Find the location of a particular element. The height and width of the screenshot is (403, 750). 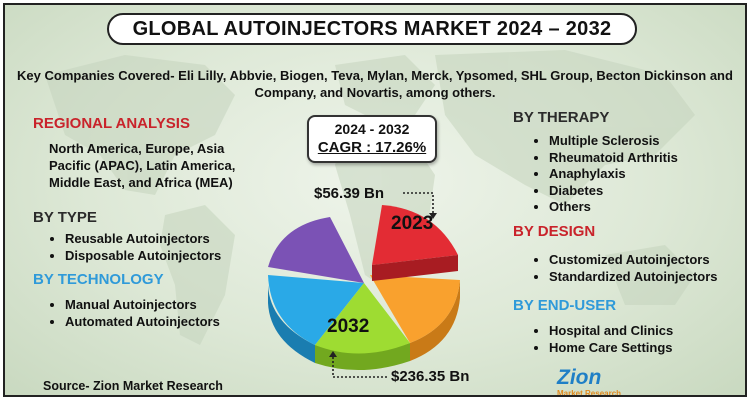

by-type-heading: BY TYPE is located at coordinates (65, 217).